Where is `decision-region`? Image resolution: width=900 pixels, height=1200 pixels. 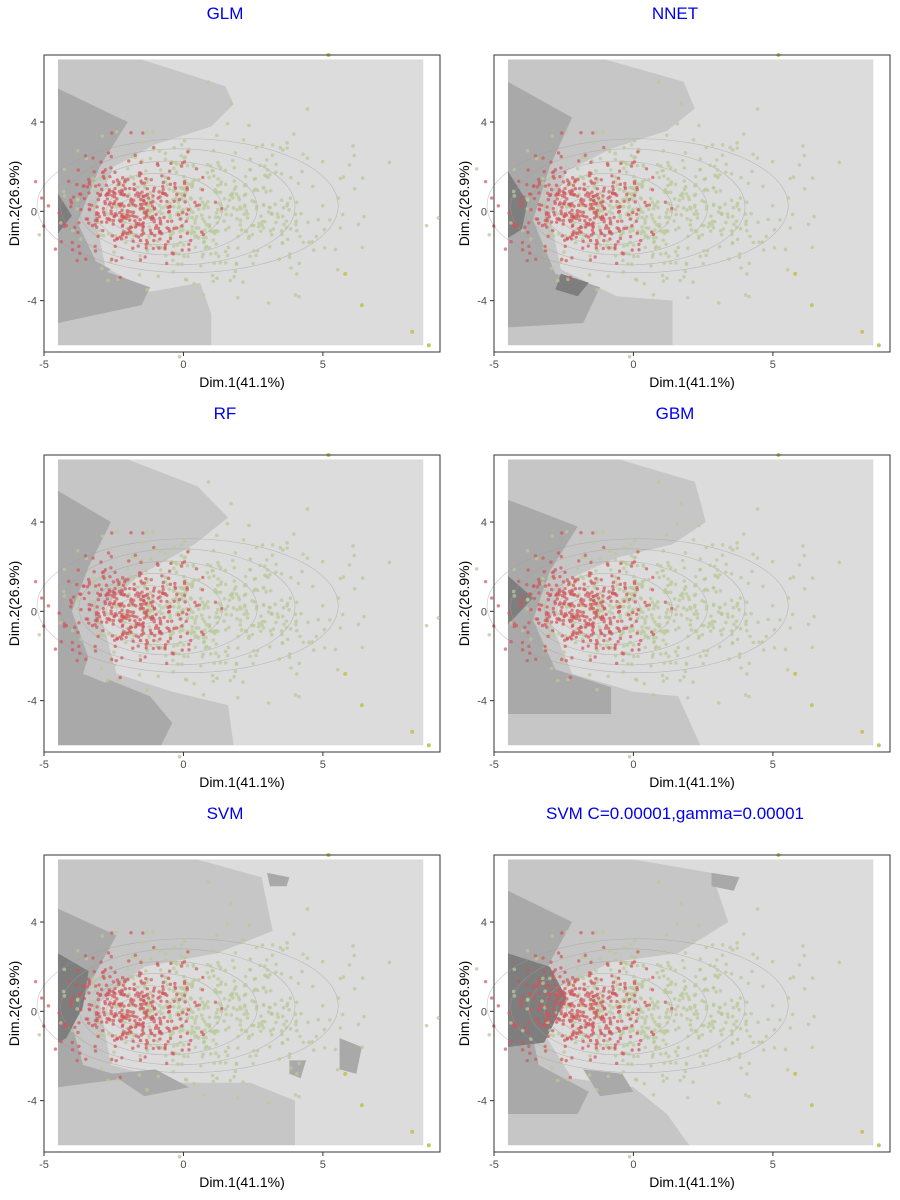
decision-region is located at coordinates (608, 1083).